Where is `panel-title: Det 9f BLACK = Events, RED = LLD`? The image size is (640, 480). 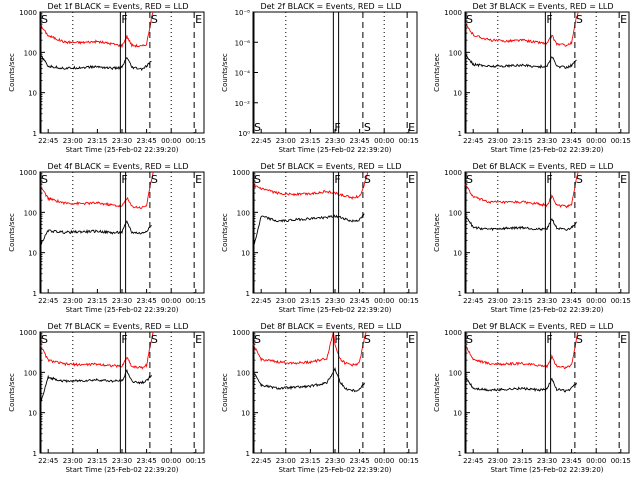 panel-title: Det 9f BLACK = Events, RED = LLD is located at coordinates (542, 326).